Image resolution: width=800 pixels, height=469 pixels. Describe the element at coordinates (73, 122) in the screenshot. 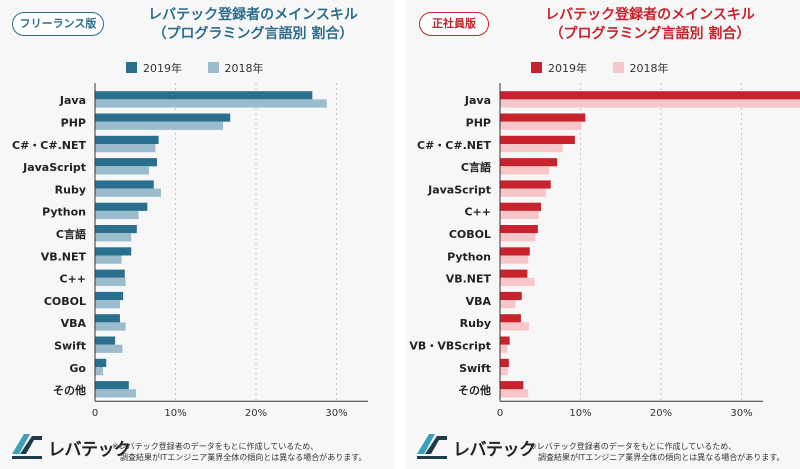

I see `category-label: PHP` at that location.